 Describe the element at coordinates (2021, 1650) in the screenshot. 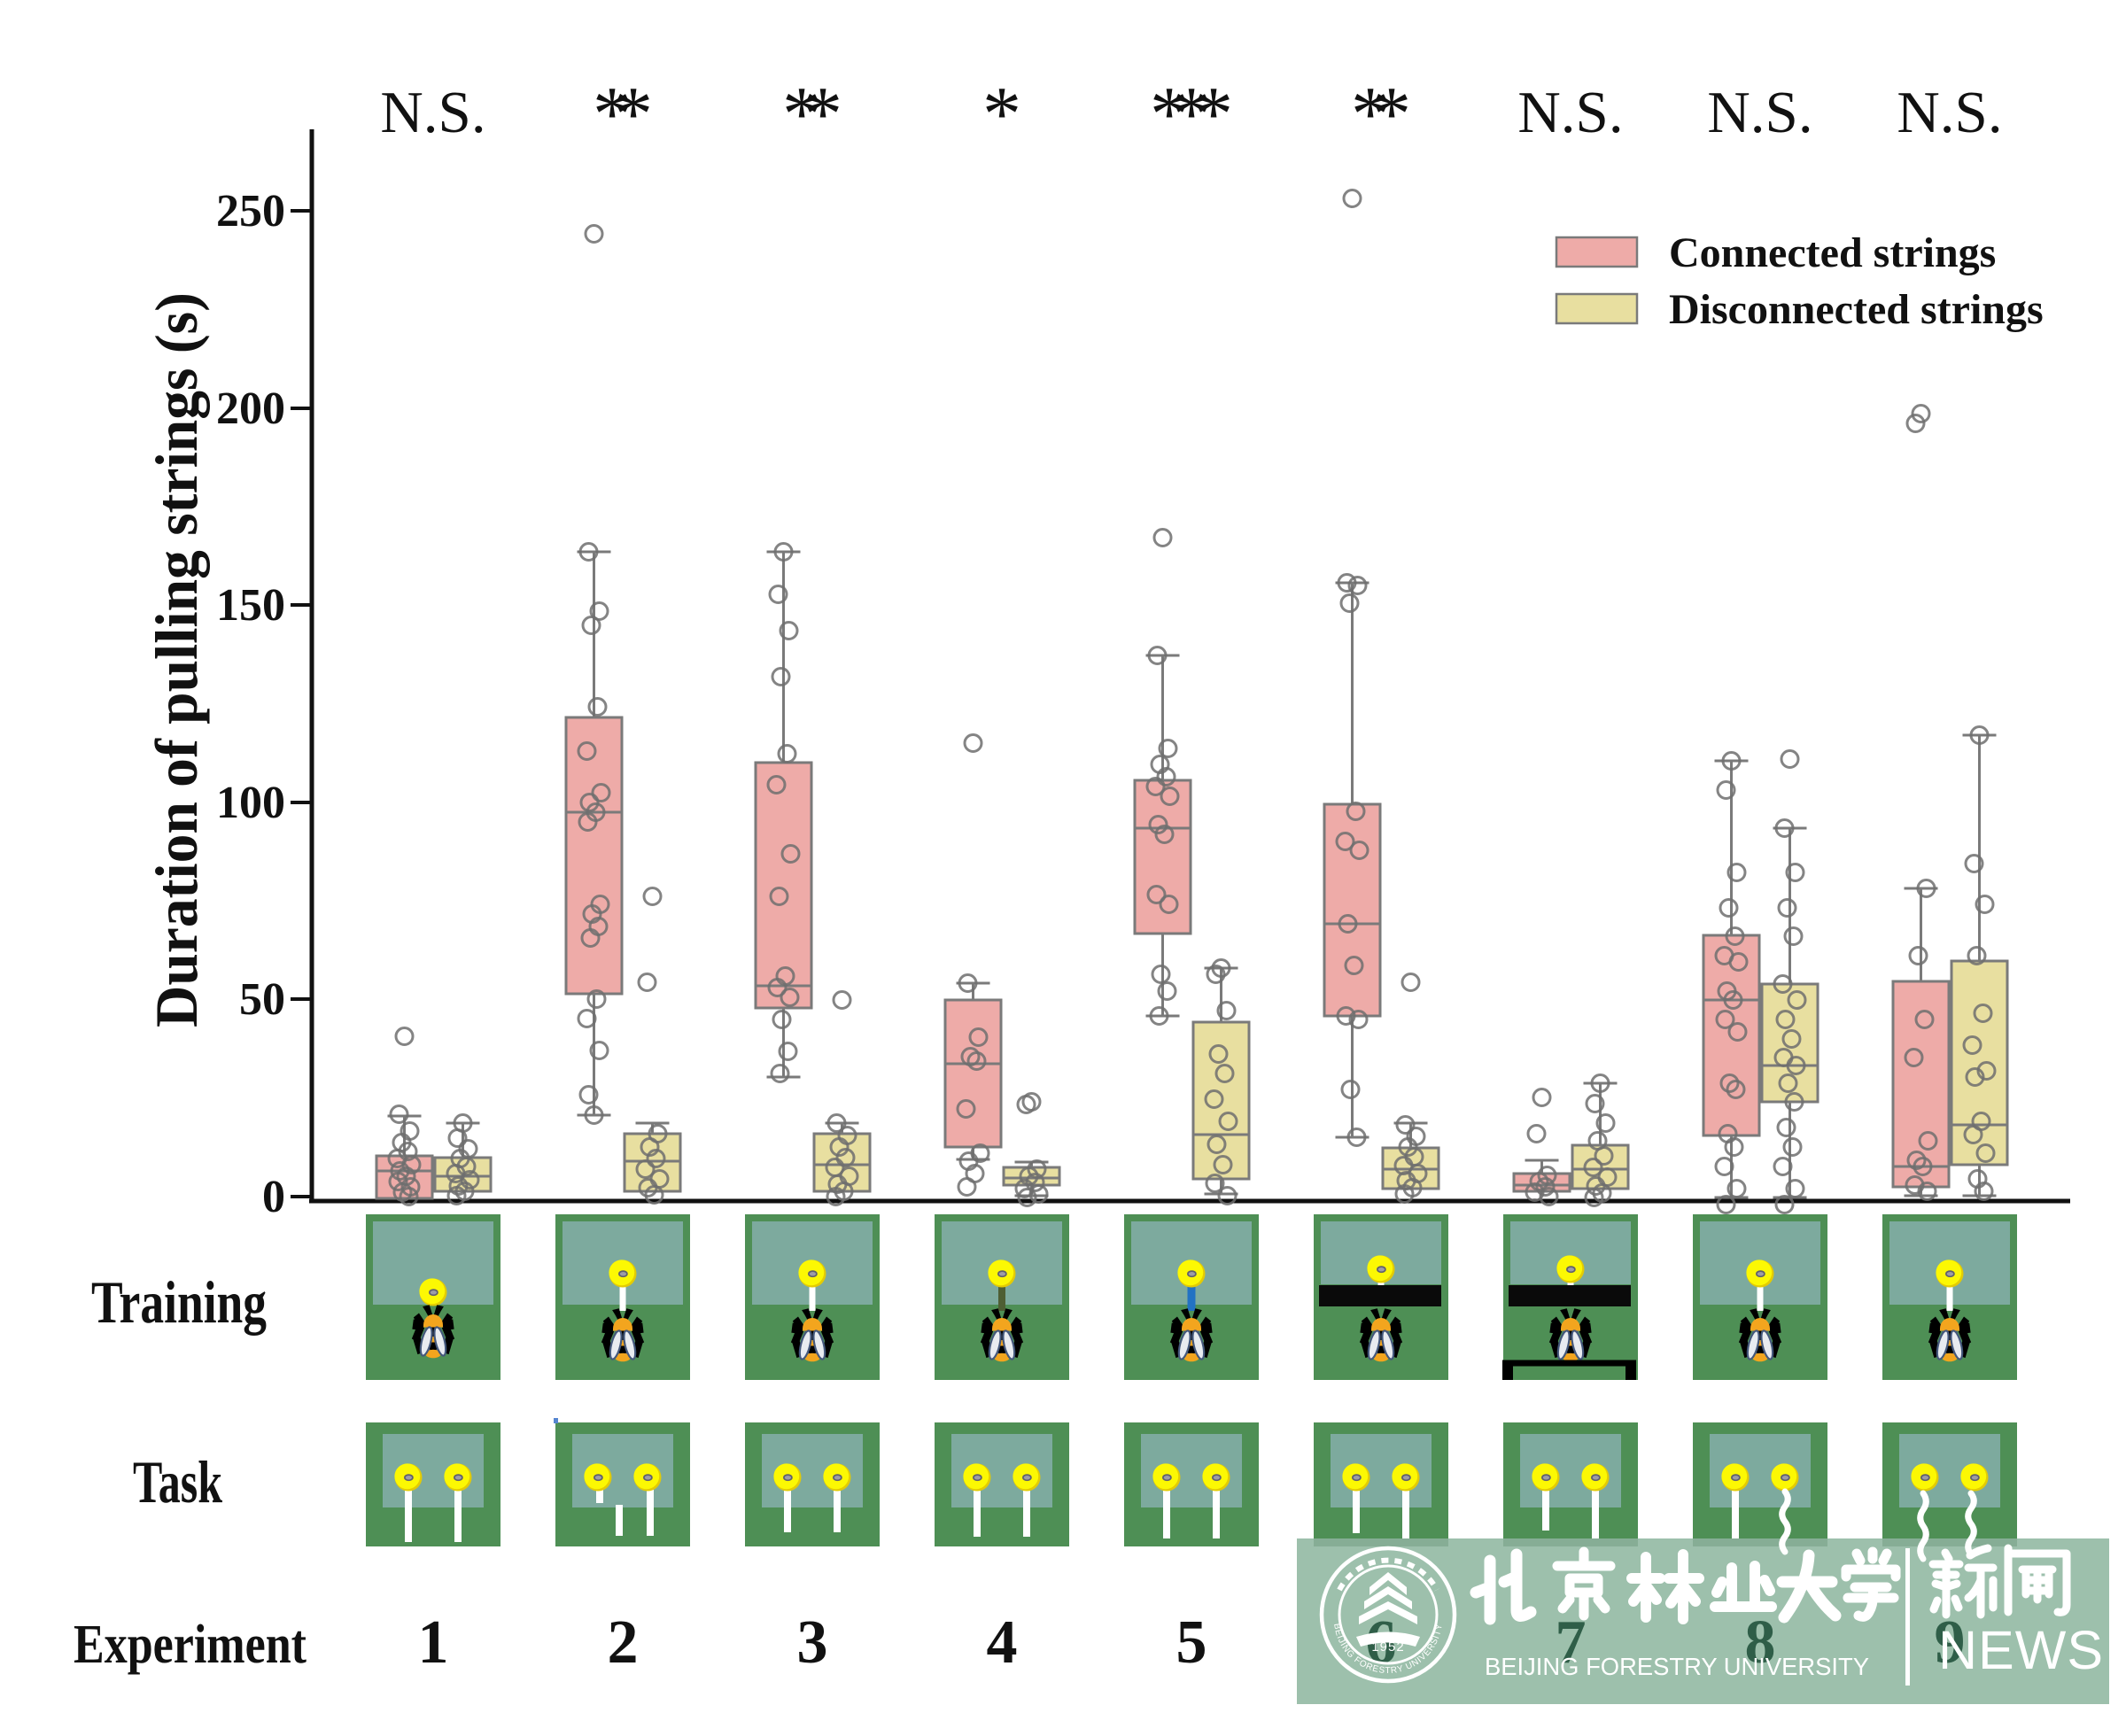

I see `svg-text: NEWS` at that location.